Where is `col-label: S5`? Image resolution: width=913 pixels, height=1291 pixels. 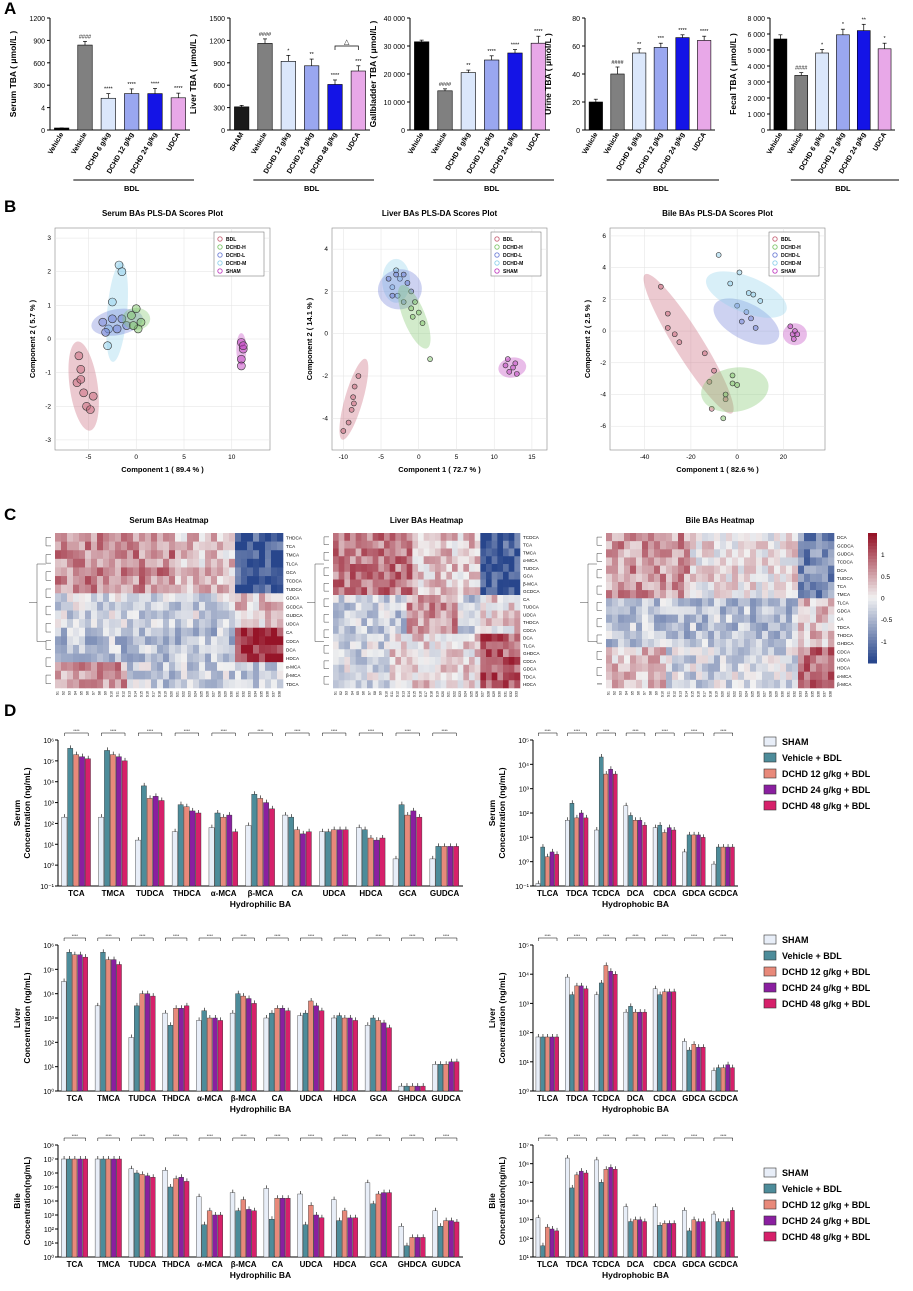
col-label: S5 is located at coordinates (358, 693).